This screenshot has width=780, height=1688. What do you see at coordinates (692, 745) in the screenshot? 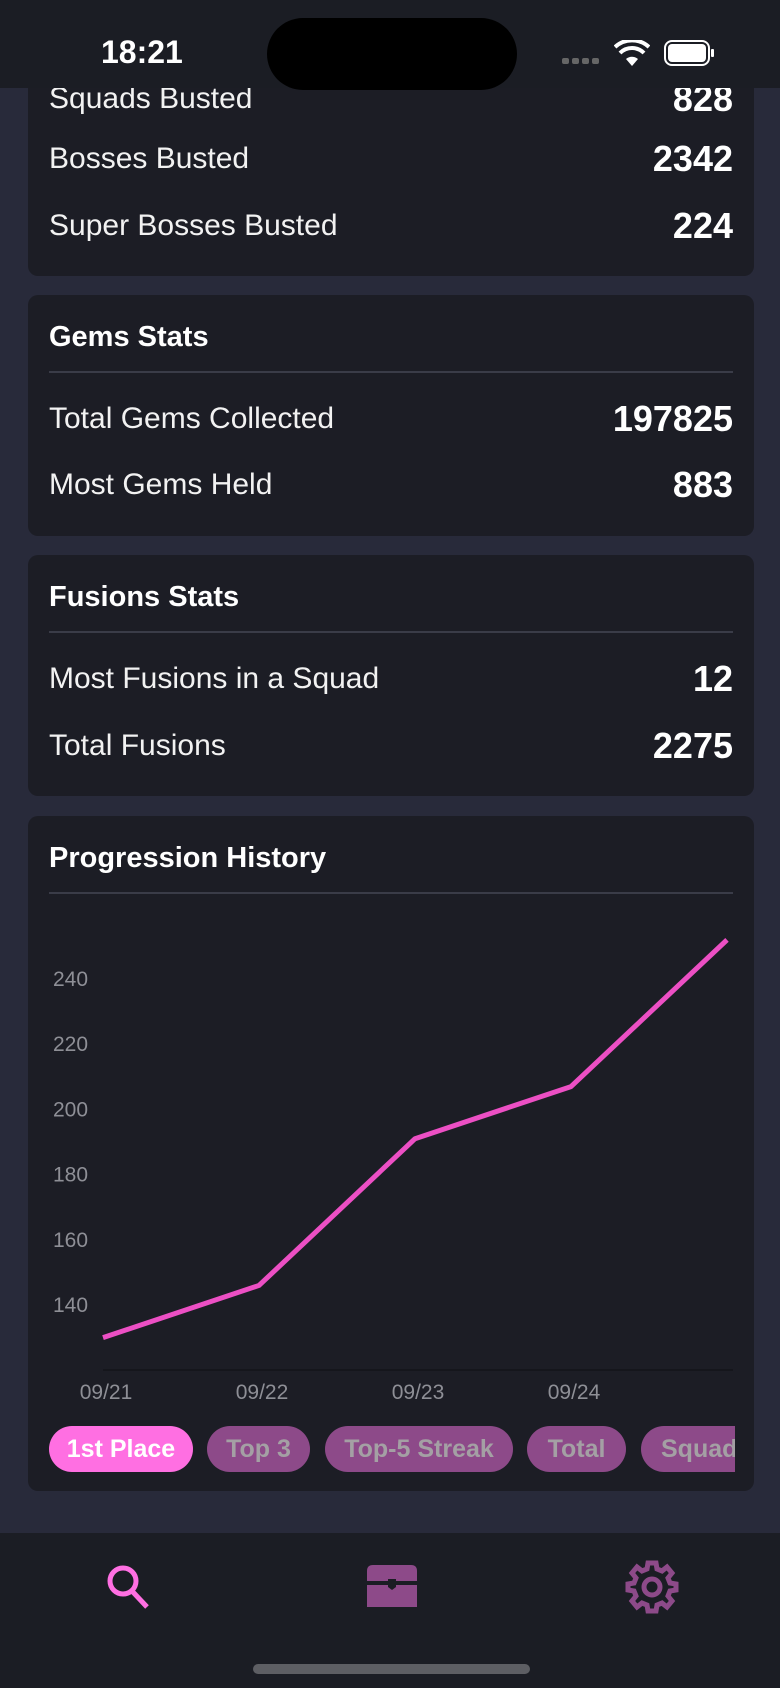
I see `stat-value: 2275` at bounding box center [692, 745].